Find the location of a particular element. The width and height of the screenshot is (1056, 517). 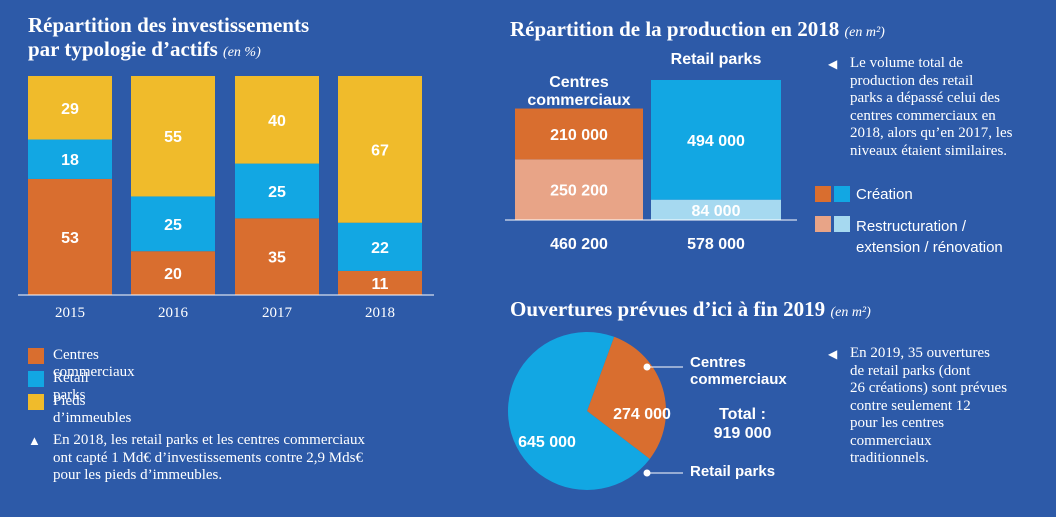

bar-value-label: 67 is located at coordinates (380, 150).